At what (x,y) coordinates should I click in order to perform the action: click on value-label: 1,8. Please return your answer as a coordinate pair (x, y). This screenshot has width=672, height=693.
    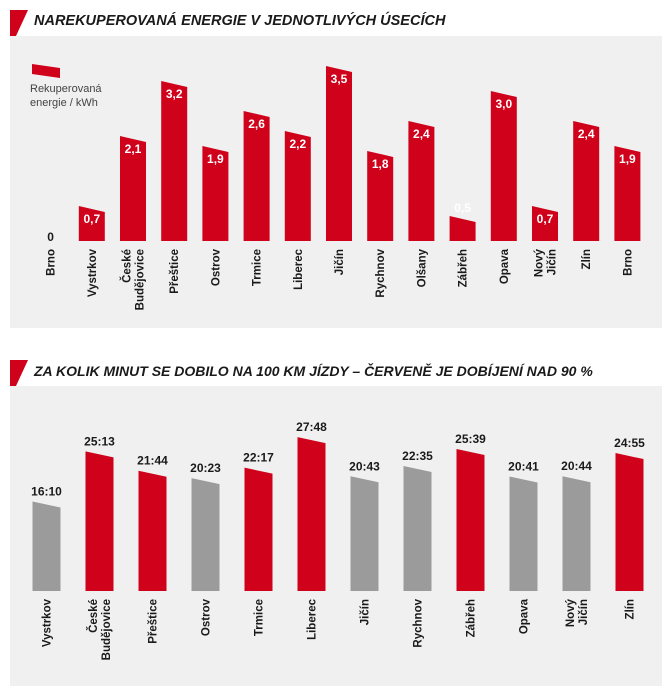
    Looking at the image, I should click on (380, 164).